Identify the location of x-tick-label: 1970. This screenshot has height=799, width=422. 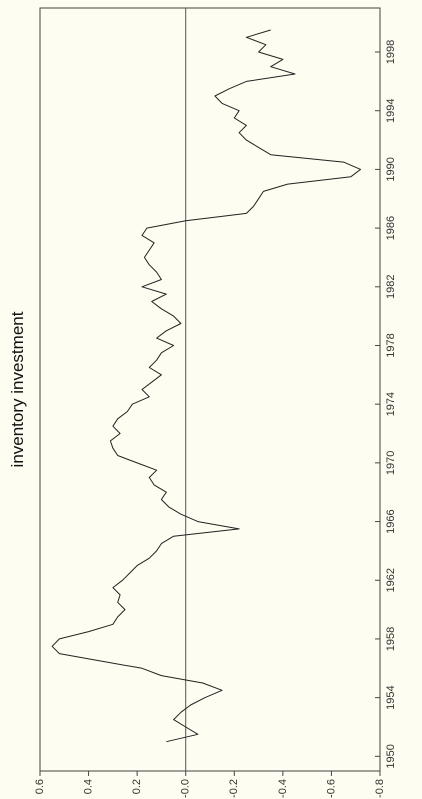
(391, 463).